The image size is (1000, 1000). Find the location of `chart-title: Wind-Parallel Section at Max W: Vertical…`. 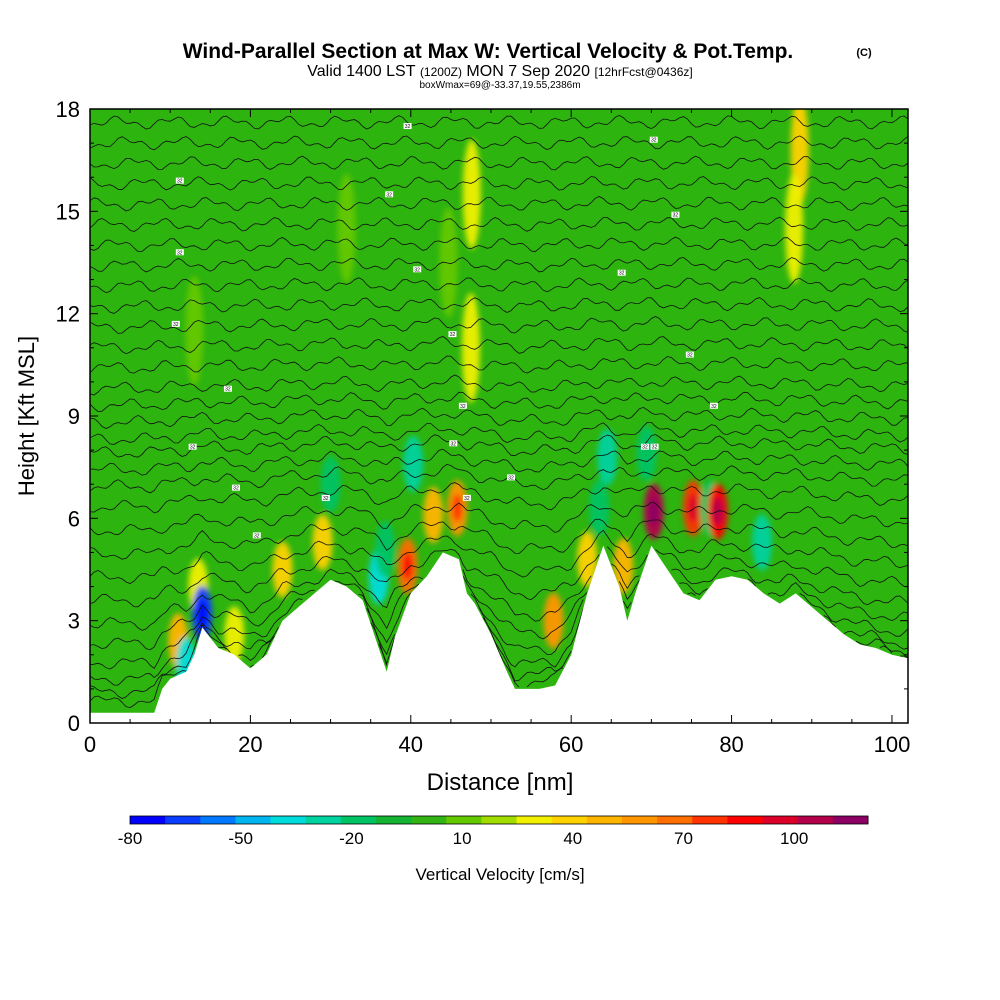

chart-title: Wind-Parallel Section at Max W: Vertical… is located at coordinates (488, 51).